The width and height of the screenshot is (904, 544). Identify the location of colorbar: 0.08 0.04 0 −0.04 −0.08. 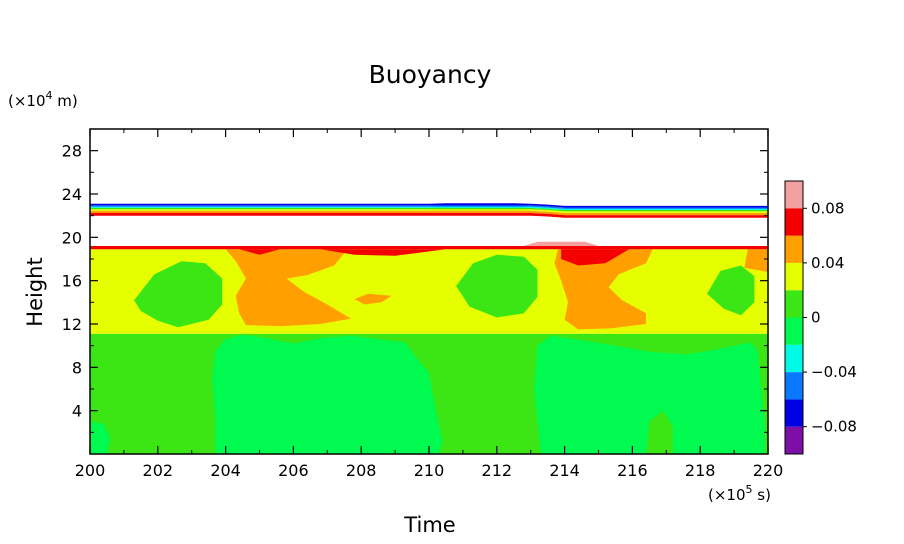
(820, 317).